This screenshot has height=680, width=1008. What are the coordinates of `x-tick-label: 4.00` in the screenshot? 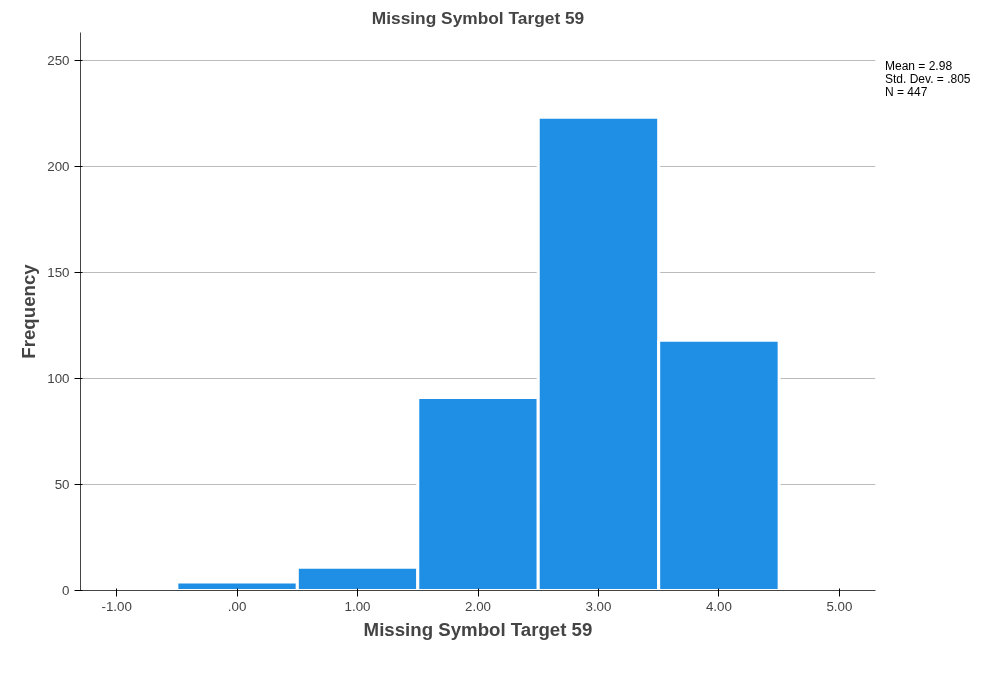 It's located at (718, 606).